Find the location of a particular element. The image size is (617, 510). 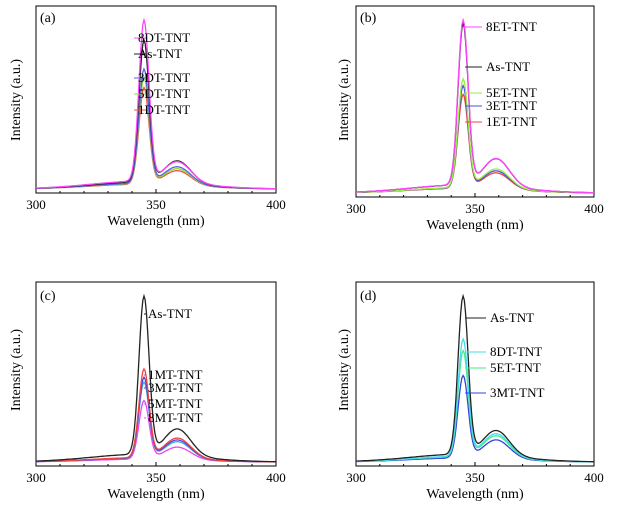

panel-label: (d) is located at coordinates (368, 296).